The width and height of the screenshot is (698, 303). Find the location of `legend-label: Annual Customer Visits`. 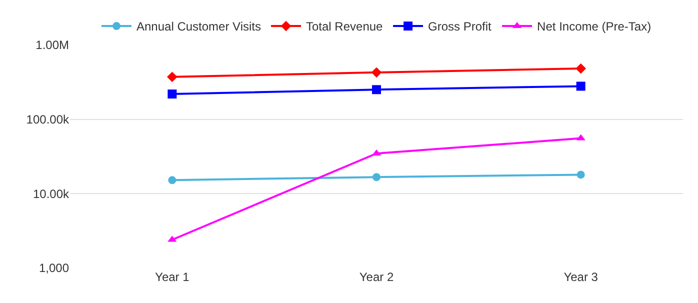

legend-label: Annual Customer Visits is located at coordinates (198, 27).